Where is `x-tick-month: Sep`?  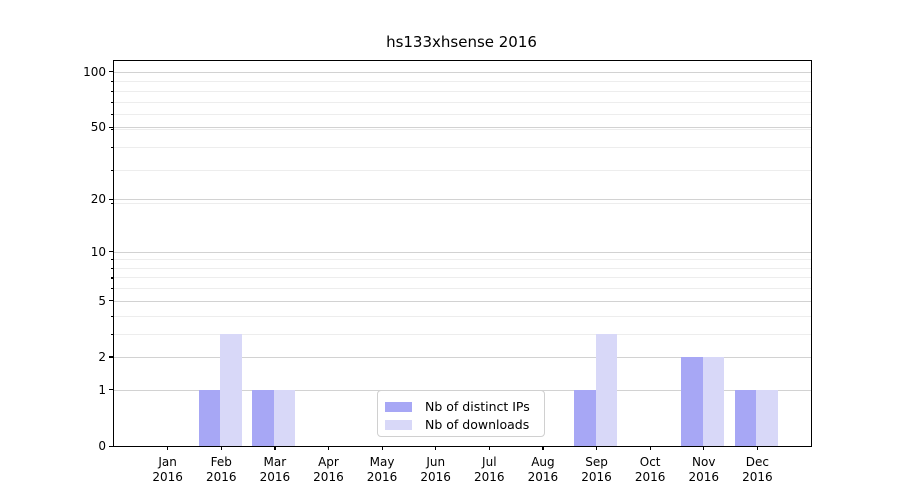
x-tick-month: Sep is located at coordinates (596, 462).